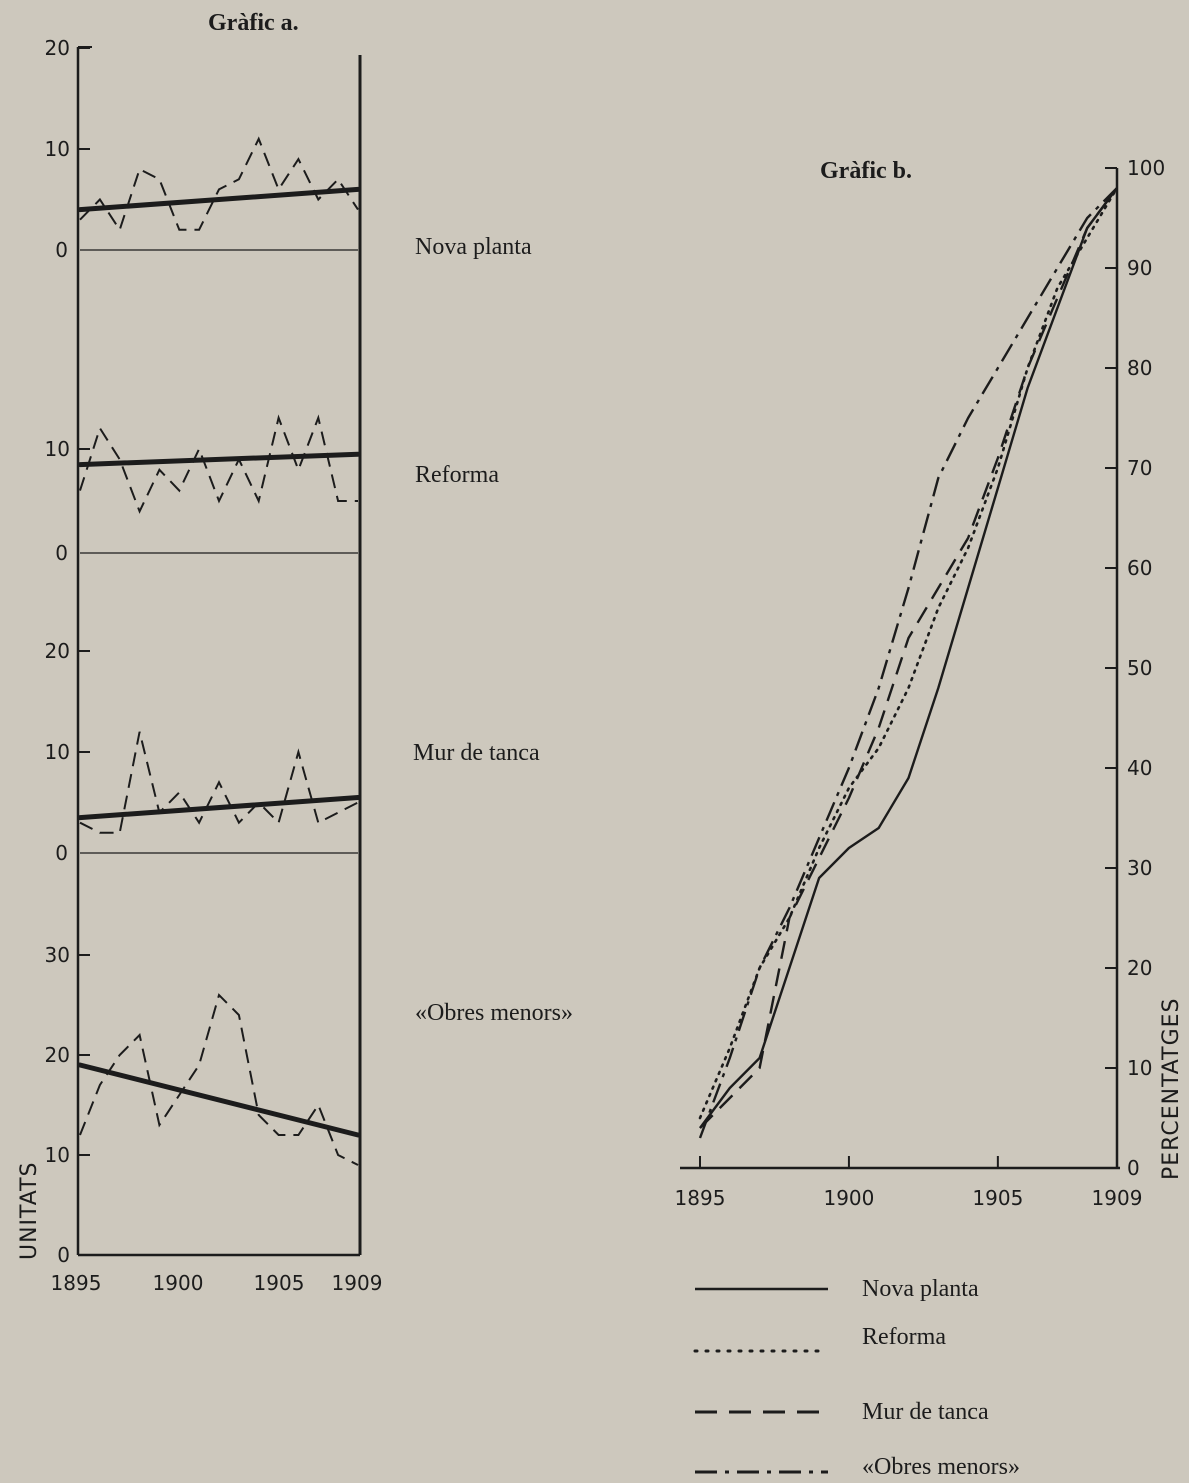 The height and width of the screenshot is (1483, 1189). What do you see at coordinates (61, 853) in the screenshot?
I see `panel-mur-de-tanca-y-tick: 0` at bounding box center [61, 853].